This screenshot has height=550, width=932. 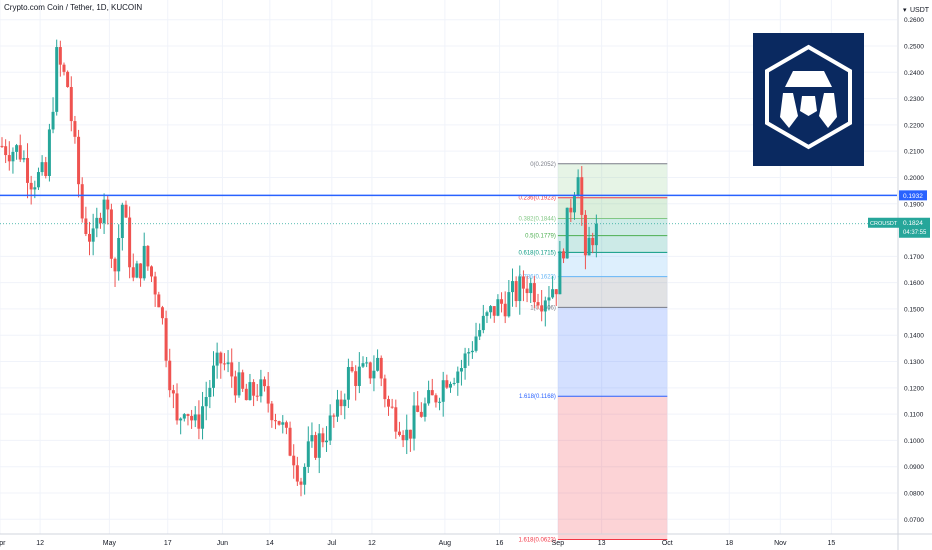 I want to click on time-tick-label: May, so click(x=110, y=543).